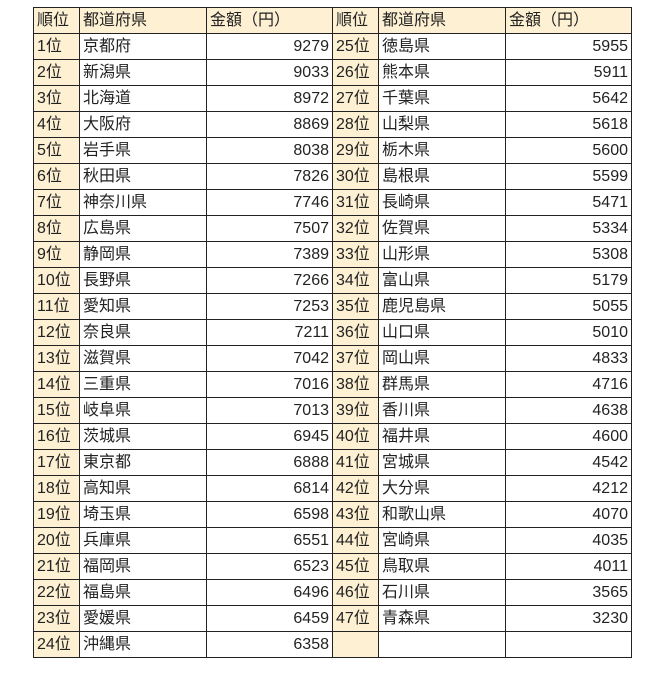 This screenshot has height=681, width=672. I want to click on rank-cell: 41位, so click(355, 462).